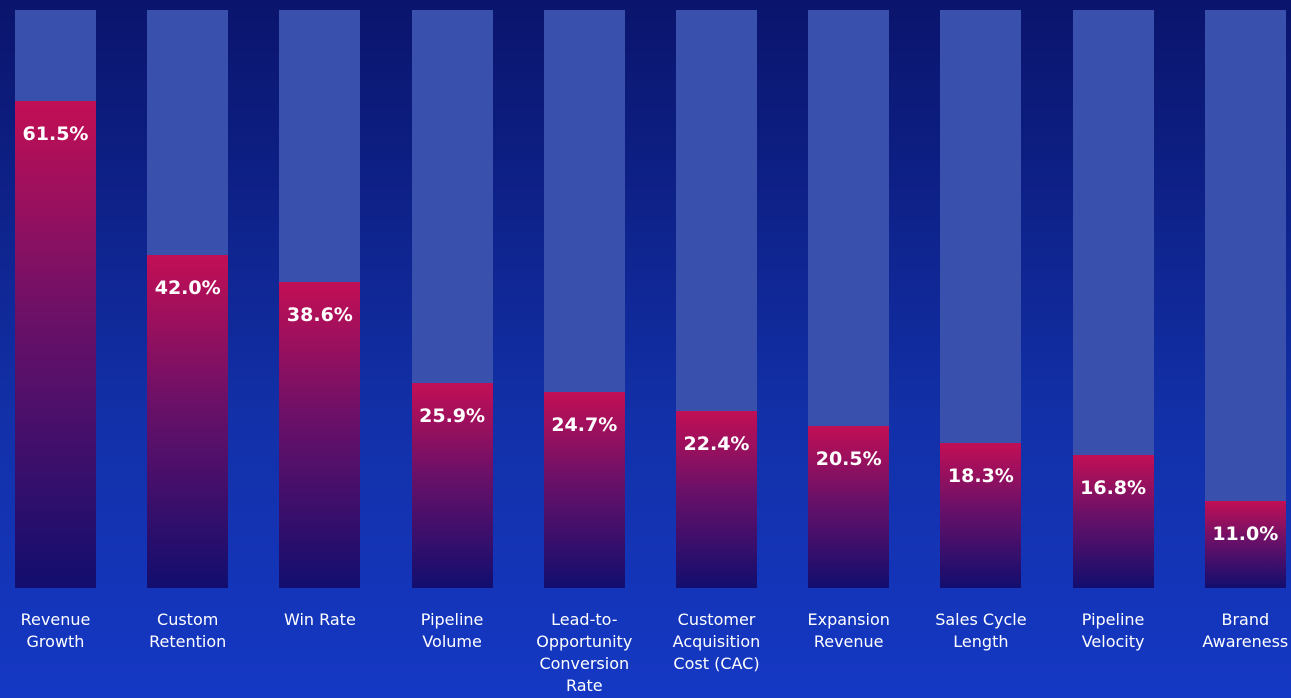 This screenshot has height=698, width=1291. I want to click on category-label: Customer Acquisition Cost (CAC), so click(716, 641).